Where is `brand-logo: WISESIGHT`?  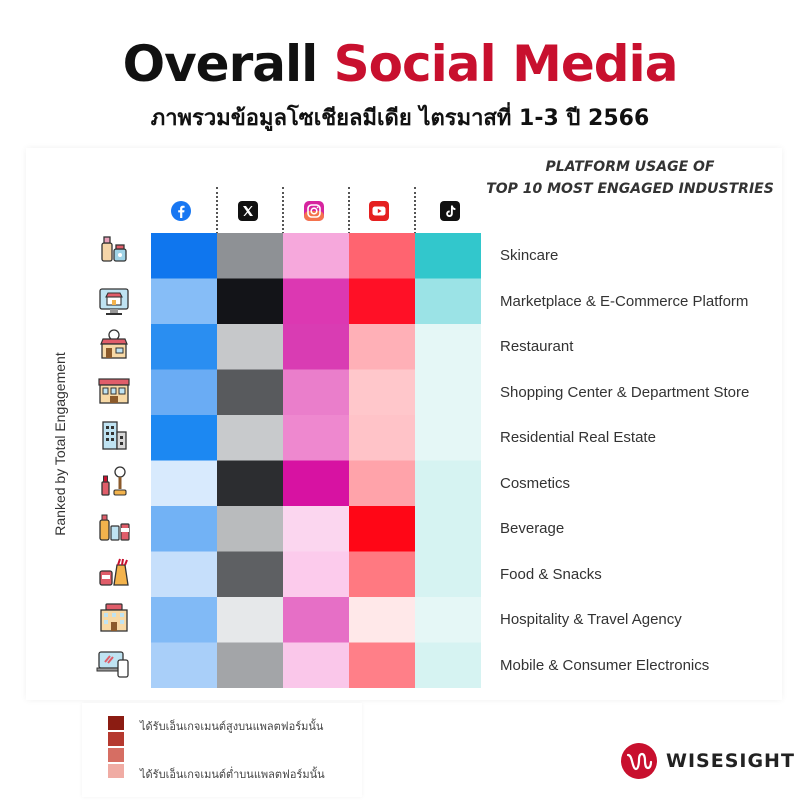
brand-logo: WISESIGHT is located at coordinates (707, 761).